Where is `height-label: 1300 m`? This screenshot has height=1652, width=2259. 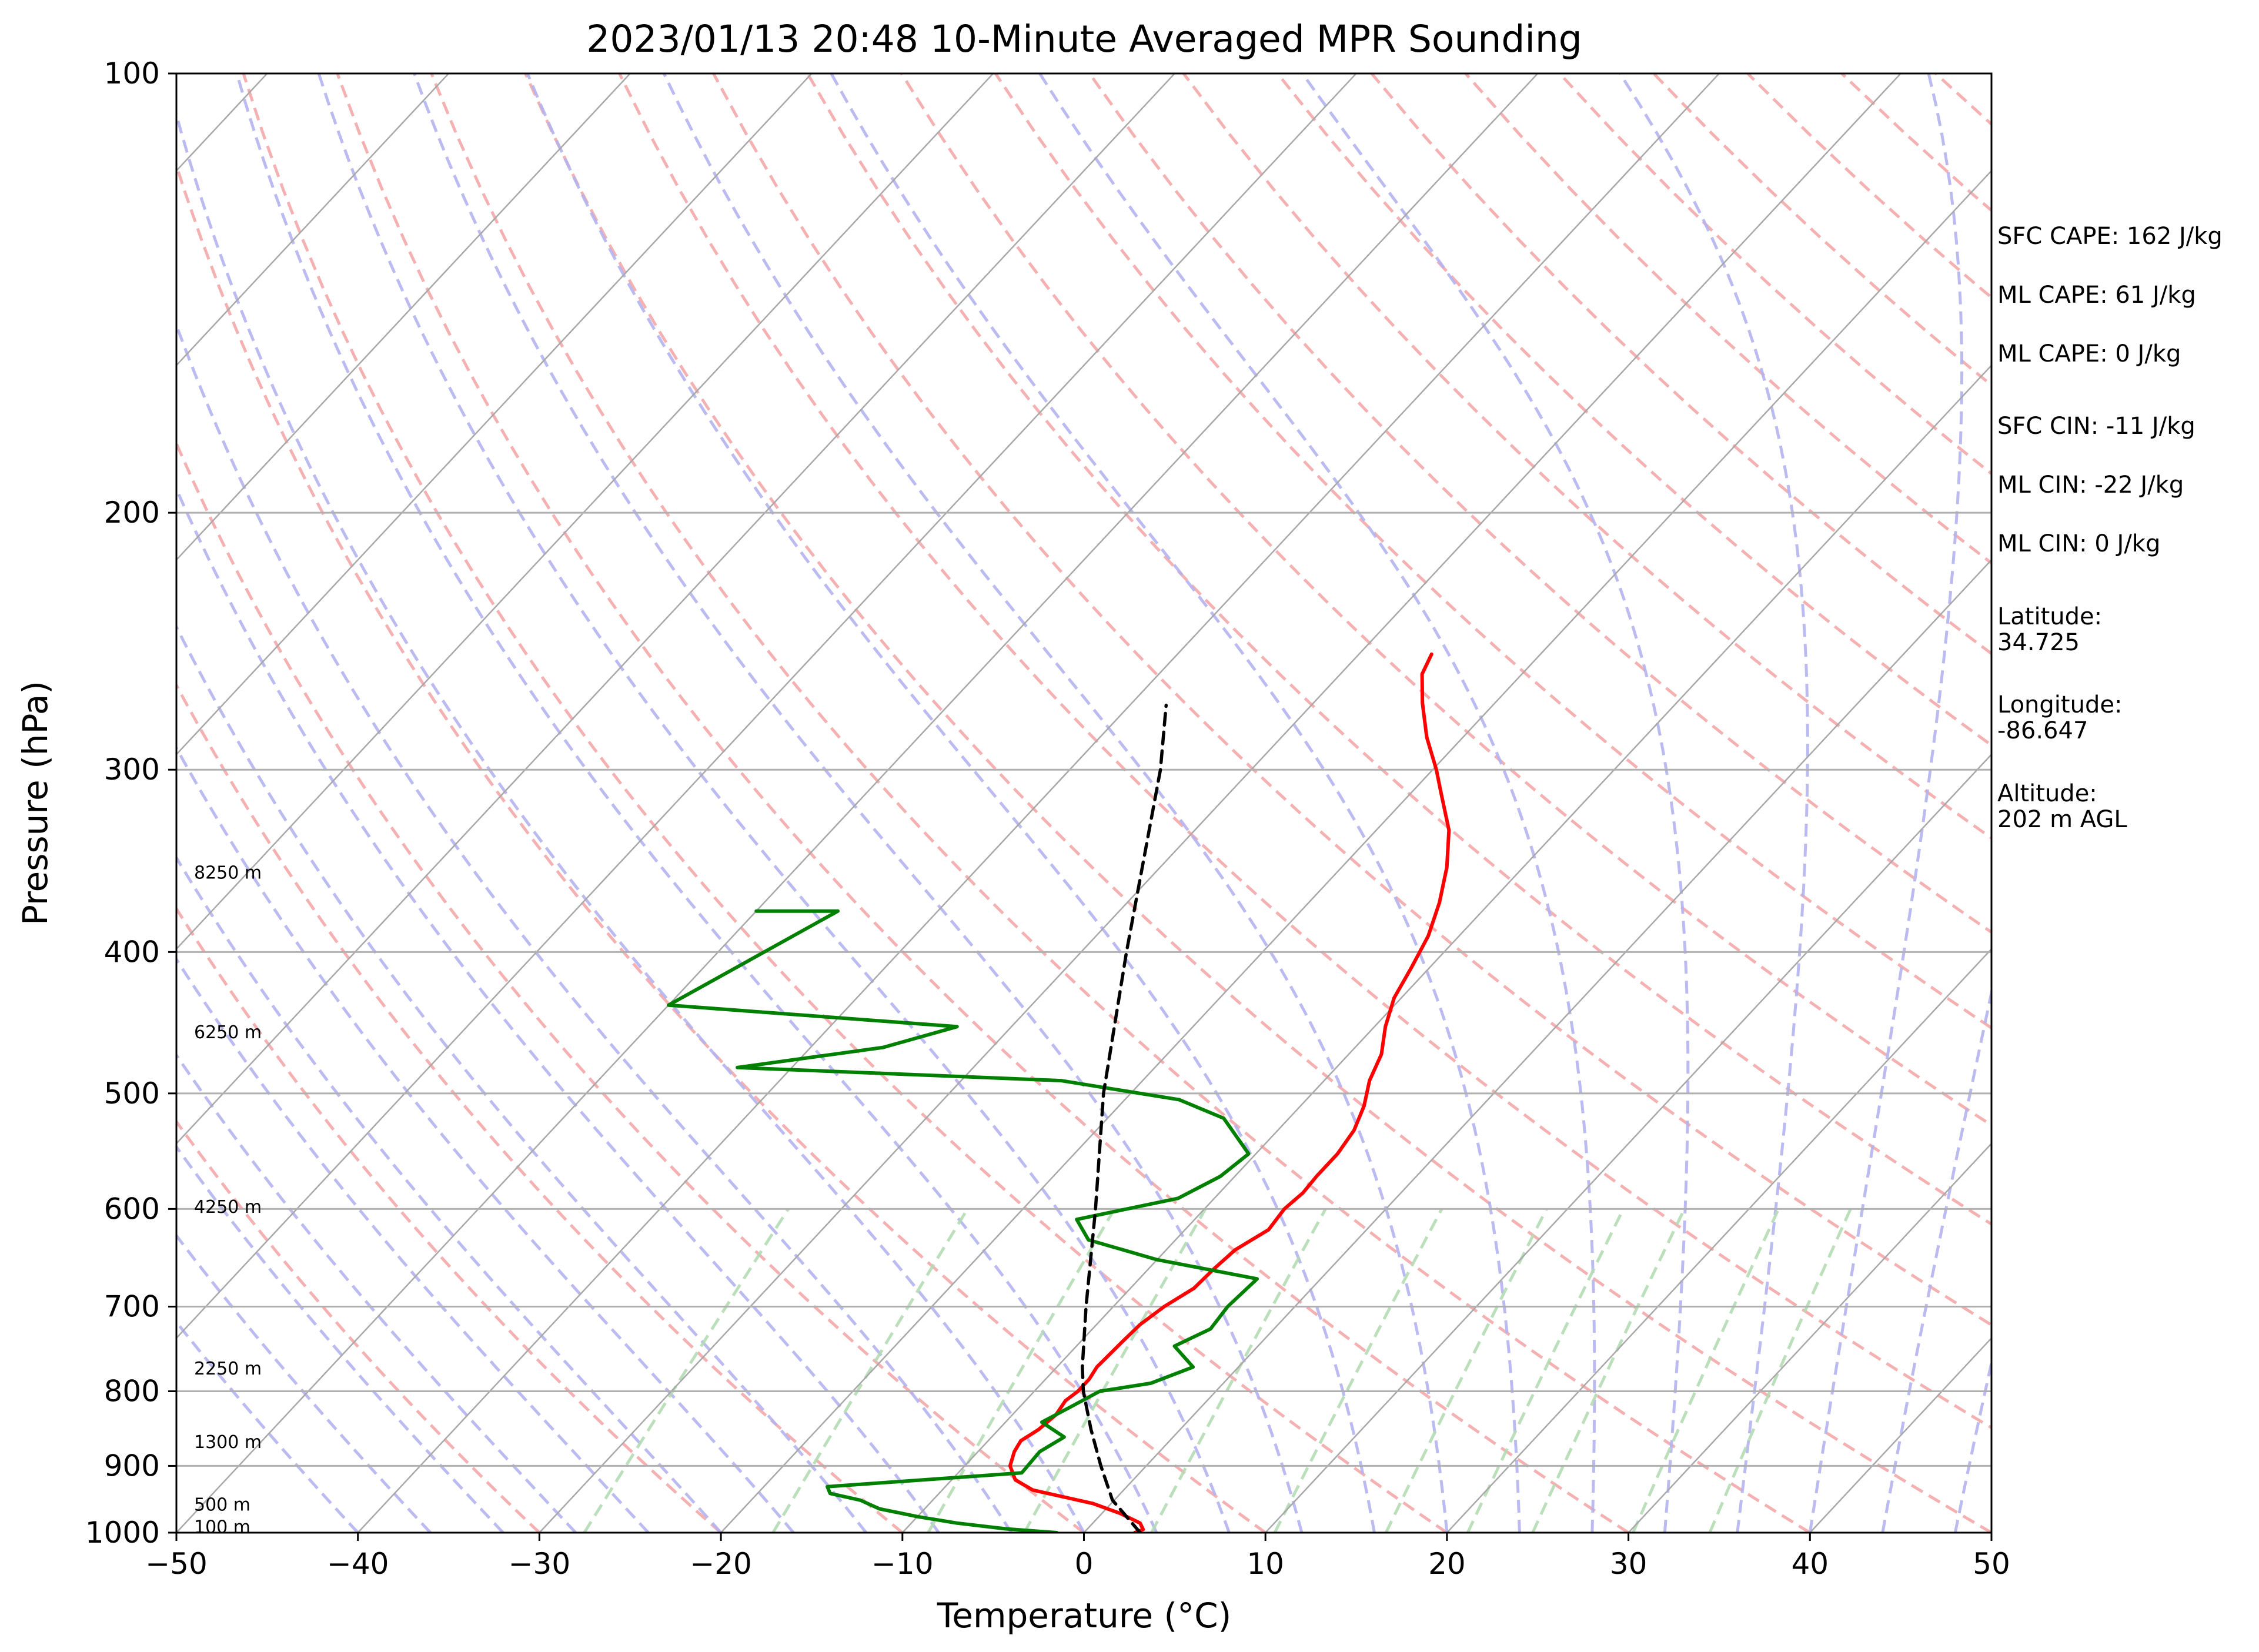 height-label: 1300 m is located at coordinates (228, 1443).